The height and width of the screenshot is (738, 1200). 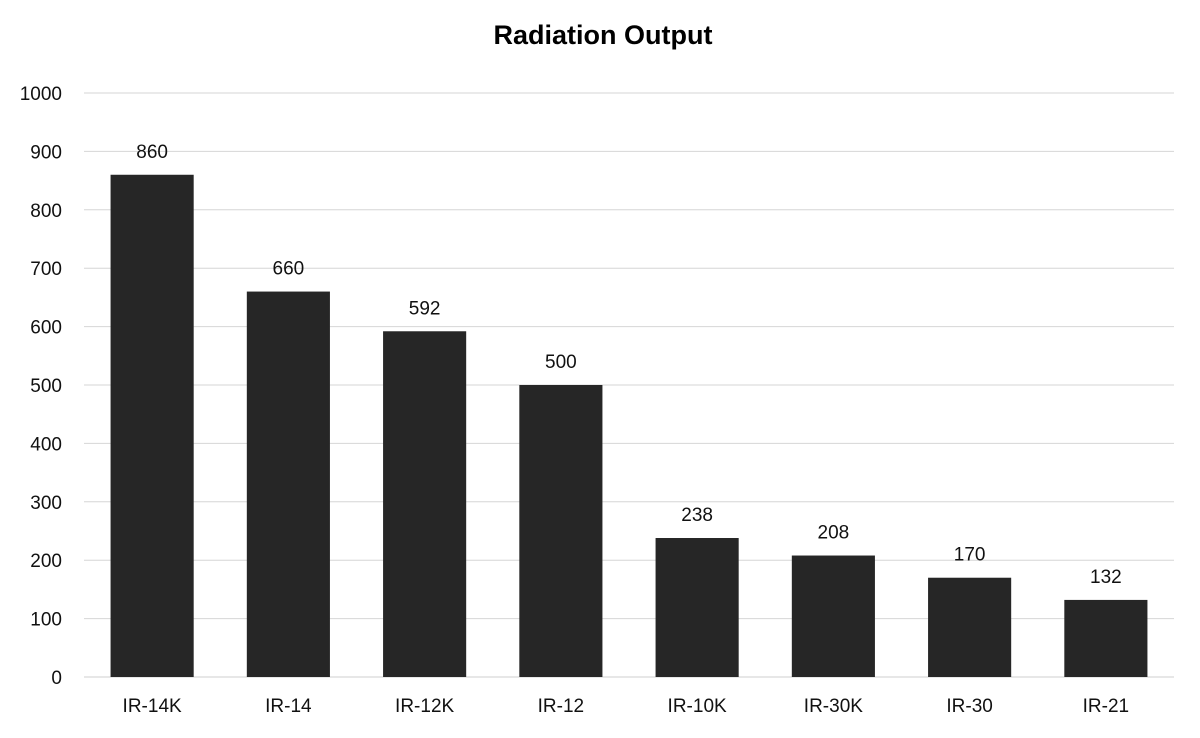 What do you see at coordinates (152, 152) in the screenshot?
I see `data-label: 860` at bounding box center [152, 152].